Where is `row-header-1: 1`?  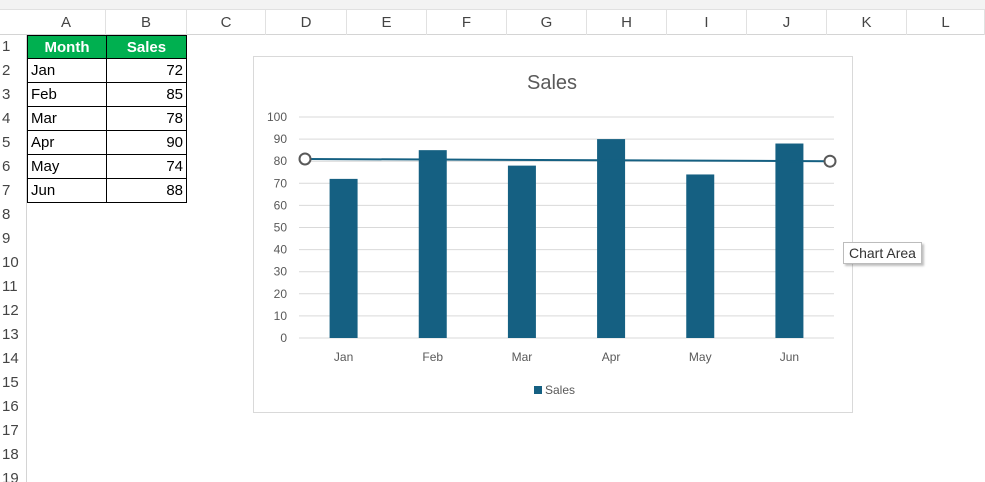
row-header-1: 1 is located at coordinates (6, 46).